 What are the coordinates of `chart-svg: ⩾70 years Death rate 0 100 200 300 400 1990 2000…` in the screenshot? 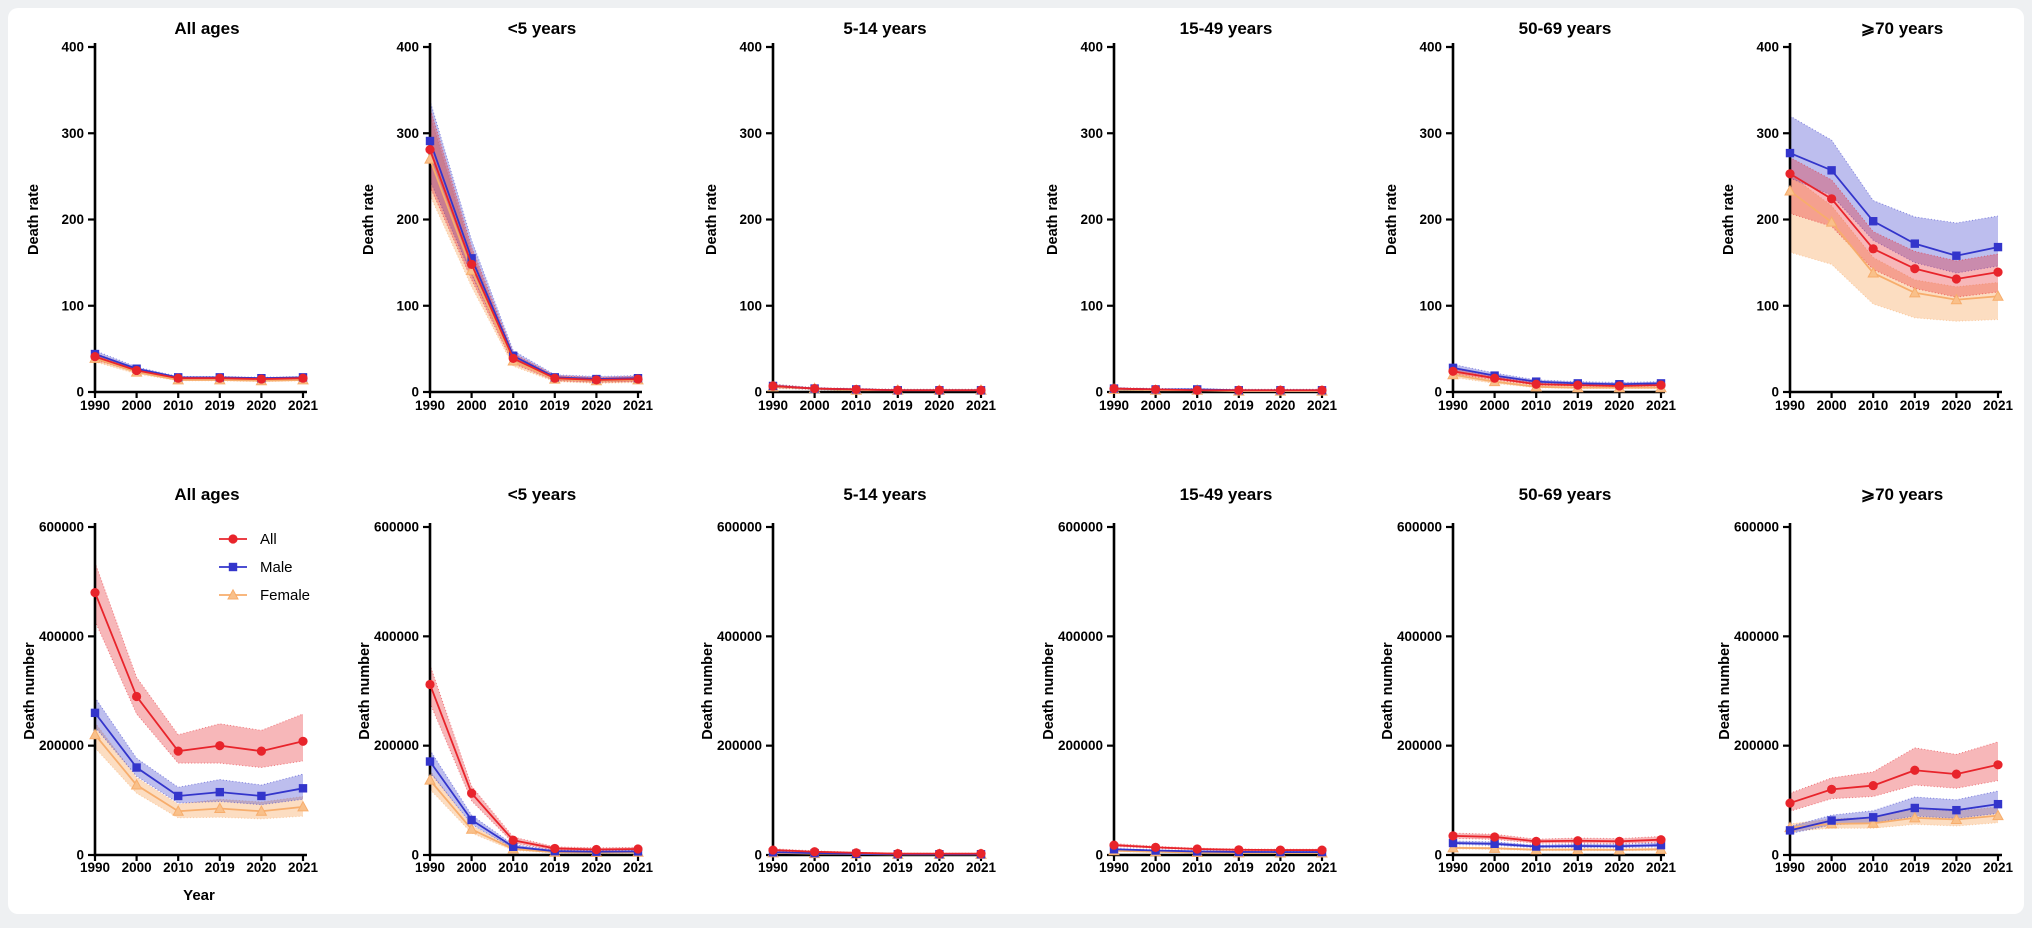 It's located at (1867, 216).